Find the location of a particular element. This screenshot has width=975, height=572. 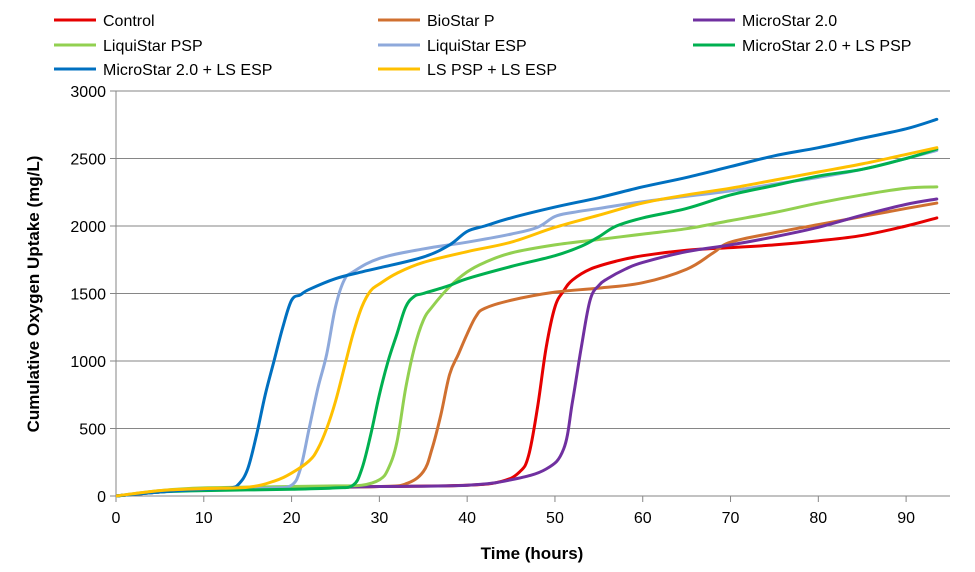

legend-item-microstar-2-0-ls-esp: MicroStar 2.0 + LS ESP is located at coordinates (163, 70).